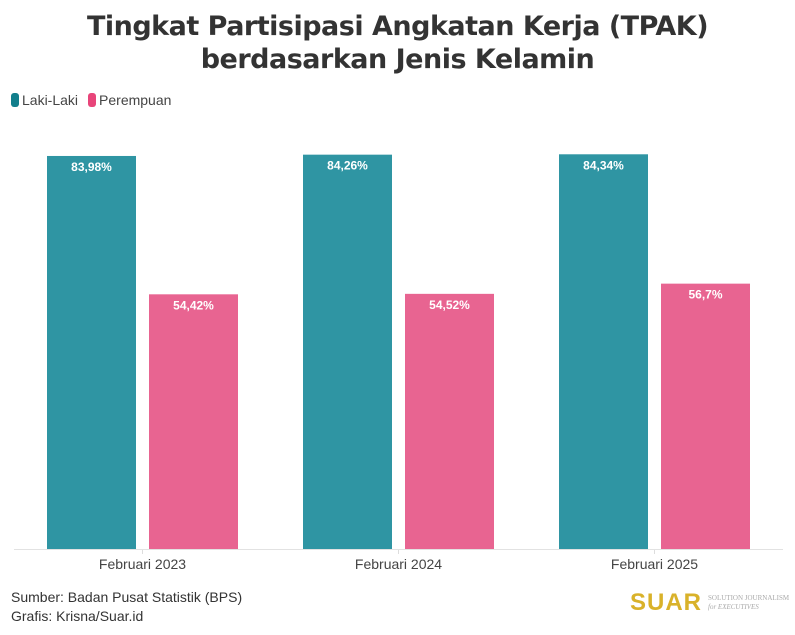  I want to click on legend-swatch-laki-laki, so click(15, 100).